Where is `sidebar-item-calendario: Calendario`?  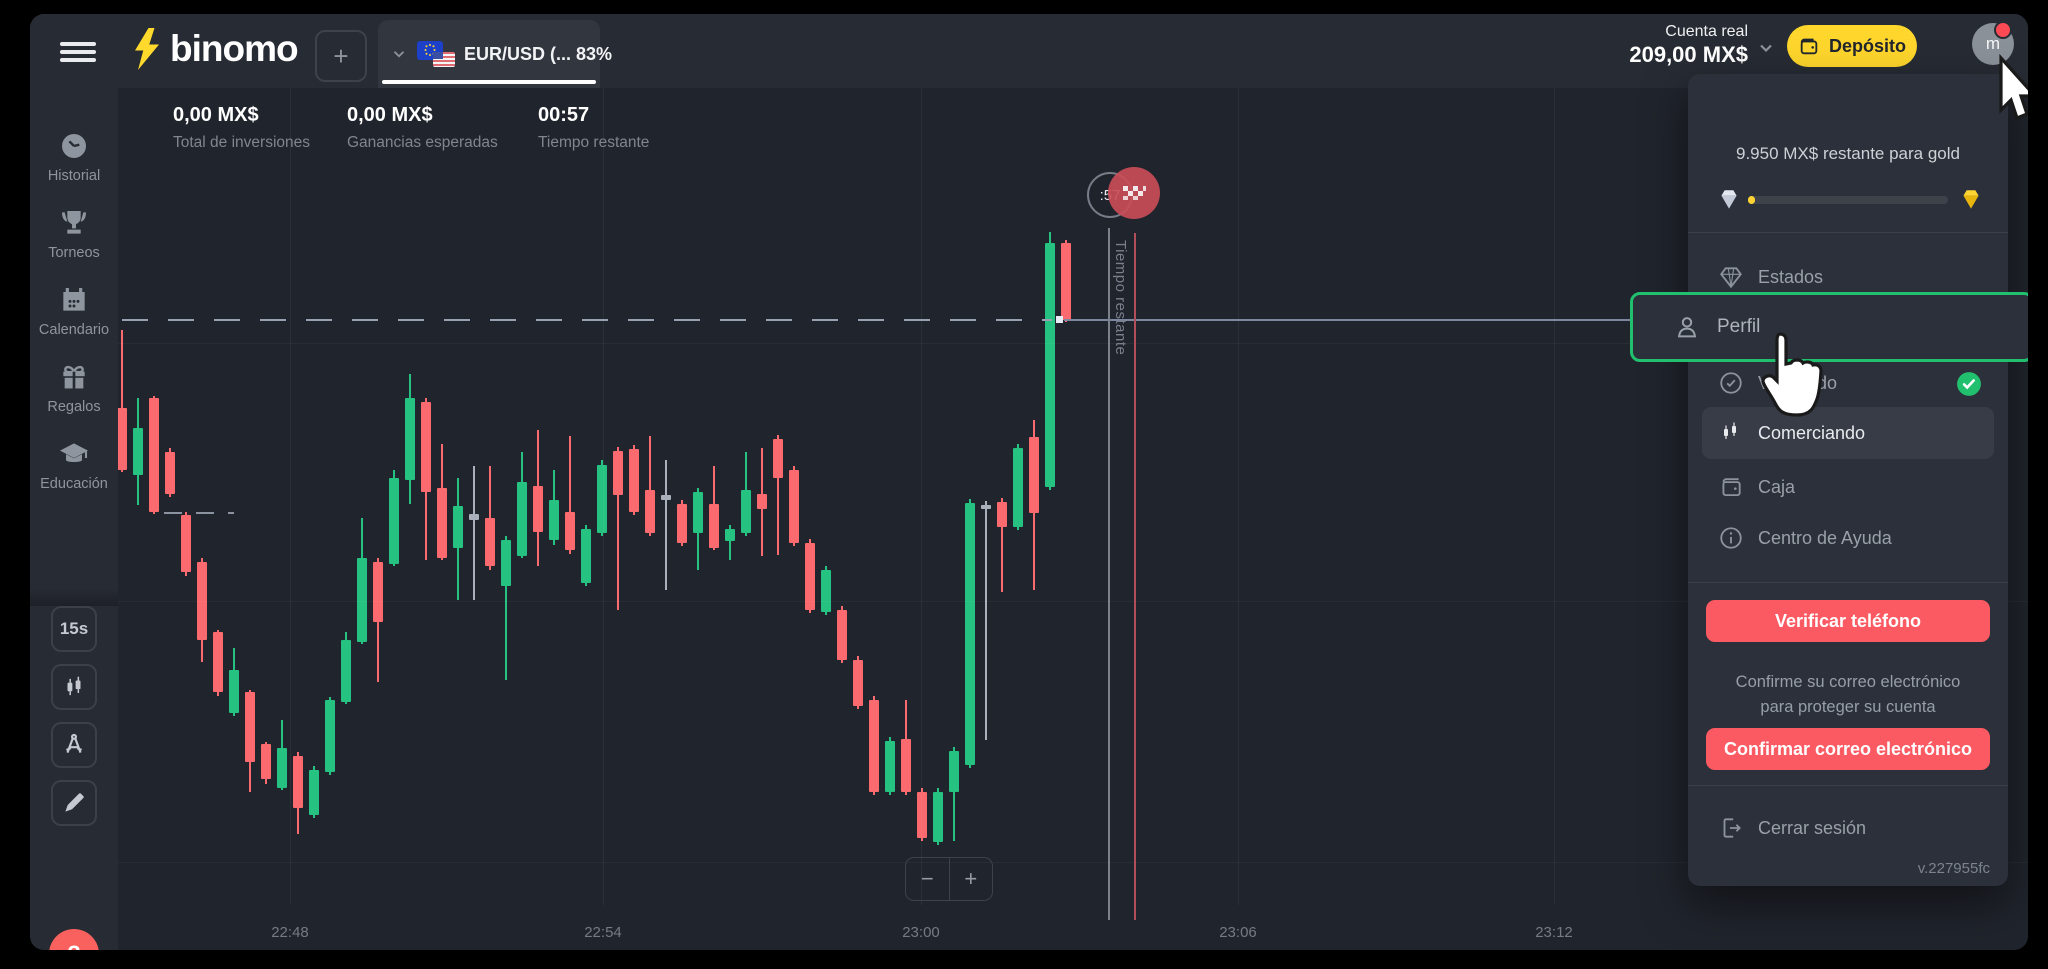
sidebar-item-calendario: Calendario is located at coordinates (74, 312).